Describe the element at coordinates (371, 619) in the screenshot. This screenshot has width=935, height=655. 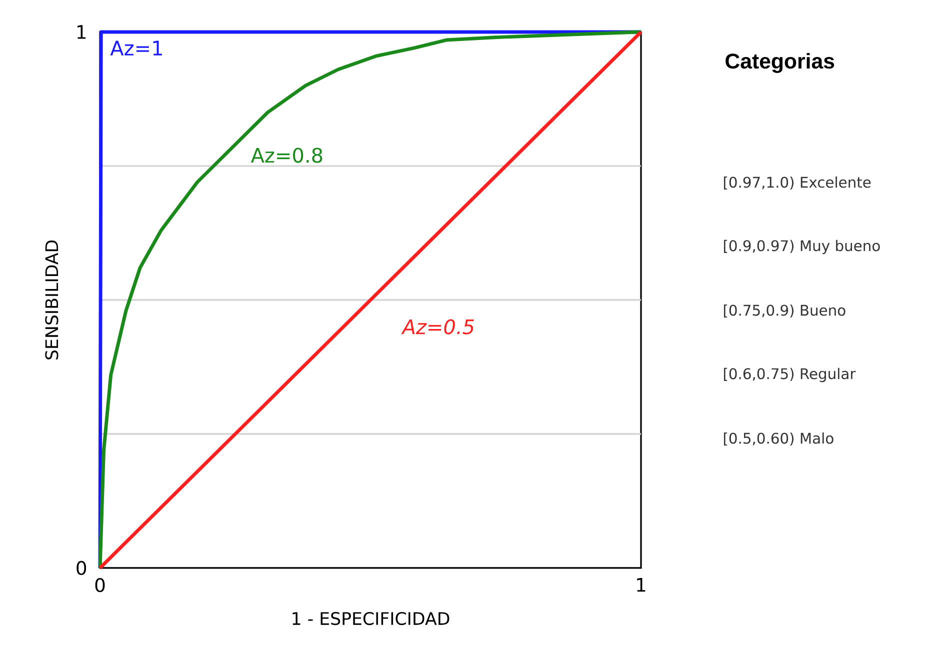
I see `x-axis-title: 1 - ESPECIFICIDAD` at that location.